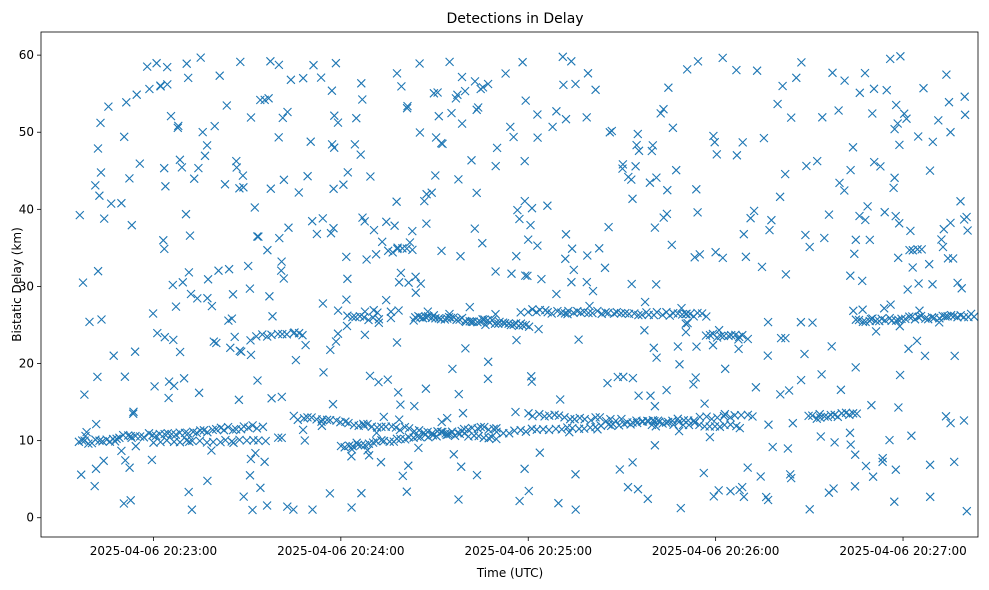 Image resolution: width=989 pixels, height=590 pixels. Describe the element at coordinates (509, 573) in the screenshot. I see `x-axis-label: Time (UTC)` at that location.